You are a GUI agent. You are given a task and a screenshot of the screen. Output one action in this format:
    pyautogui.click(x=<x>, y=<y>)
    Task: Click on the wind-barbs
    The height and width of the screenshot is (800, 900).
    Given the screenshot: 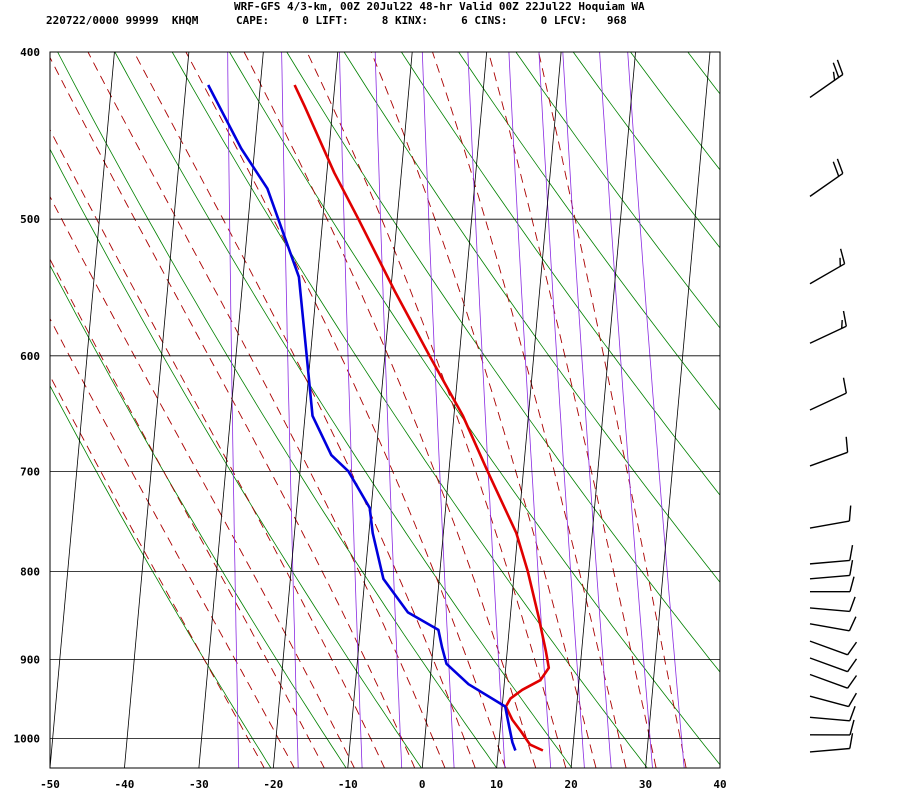 What is the action you would take?
    pyautogui.click(x=833, y=406)
    